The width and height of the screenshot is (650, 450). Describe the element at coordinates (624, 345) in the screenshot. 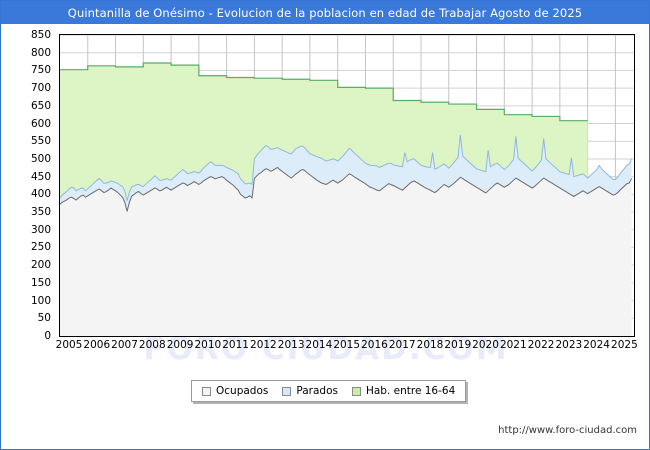

I see `x-axis-tick-label: 2025` at that location.